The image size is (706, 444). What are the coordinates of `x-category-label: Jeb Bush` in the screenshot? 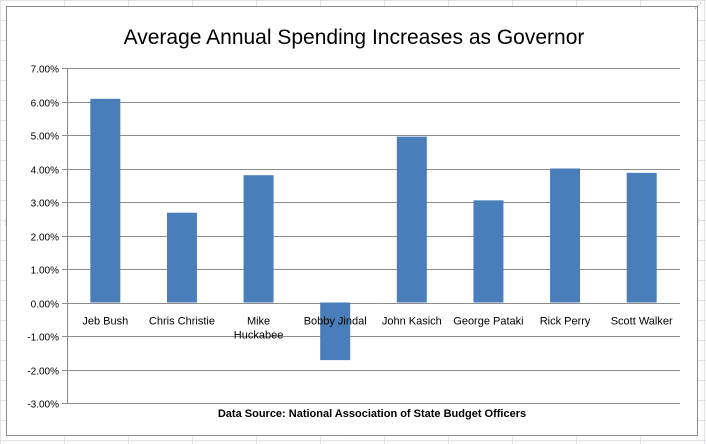 It's located at (105, 322).